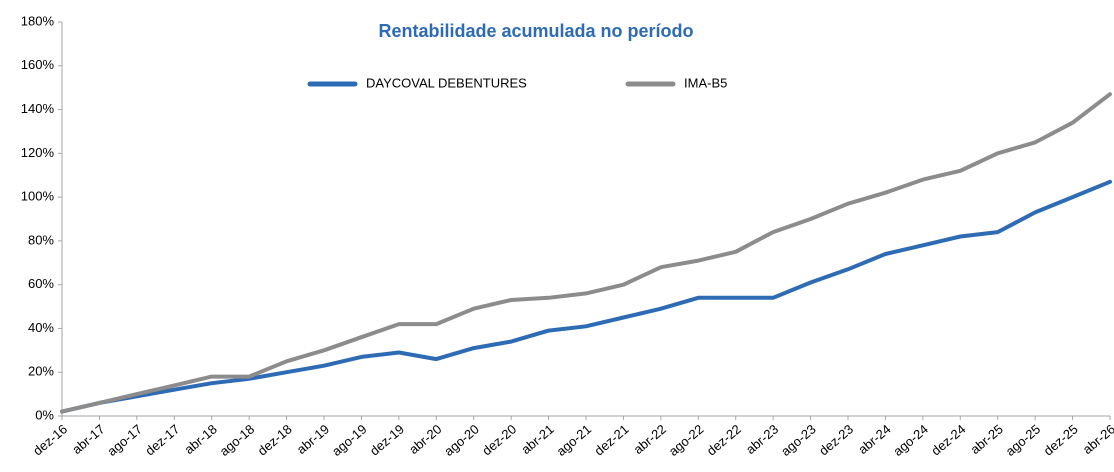 The width and height of the screenshot is (1114, 472). What do you see at coordinates (910, 440) in the screenshot?
I see `x-tick-label: ago-24` at bounding box center [910, 440].